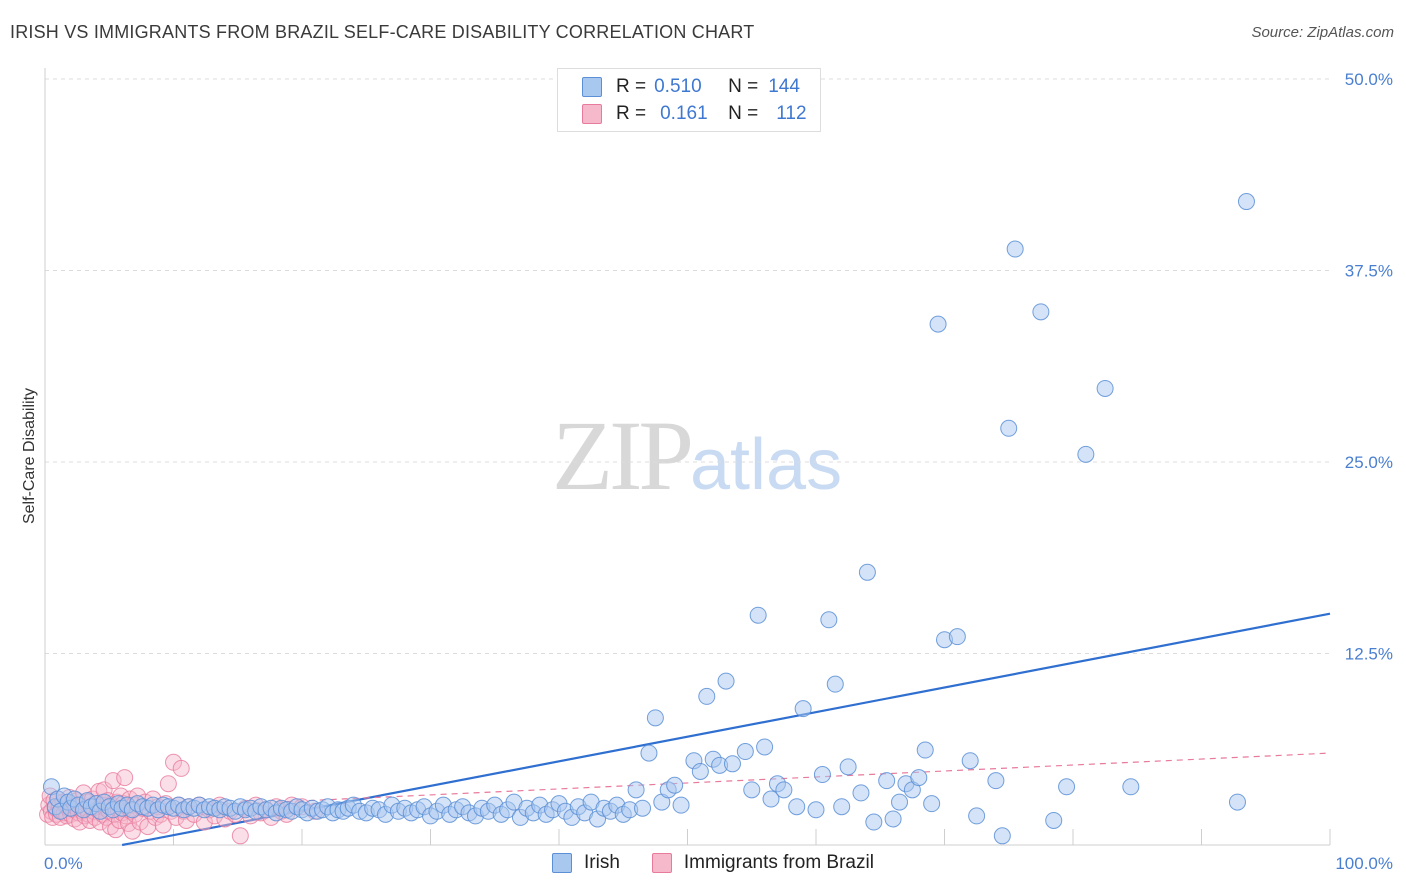  I want to click on y-tick-label: 37.5%, so click(1369, 271).